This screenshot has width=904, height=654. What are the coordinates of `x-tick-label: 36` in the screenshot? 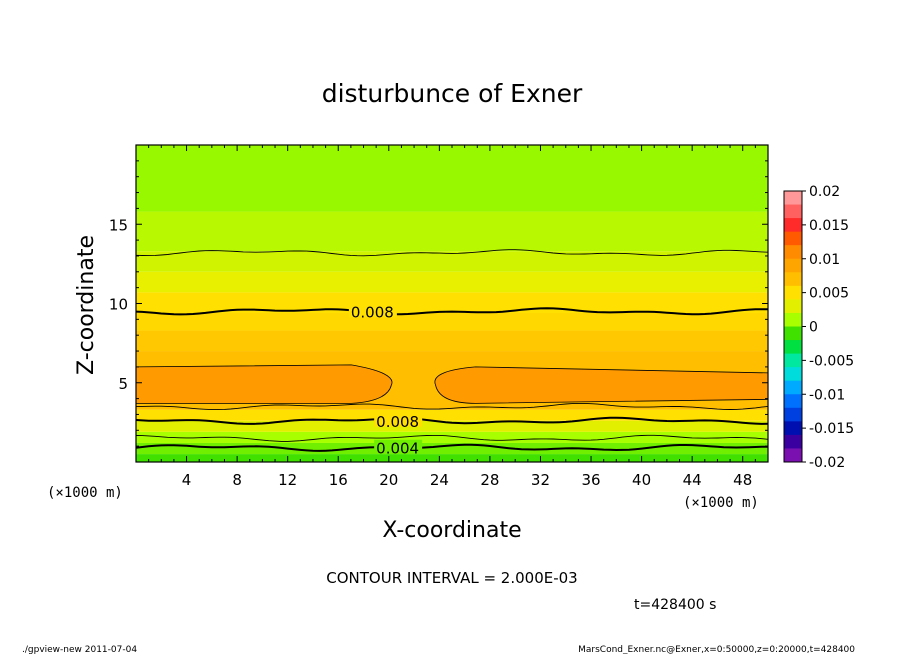 It's located at (590, 480).